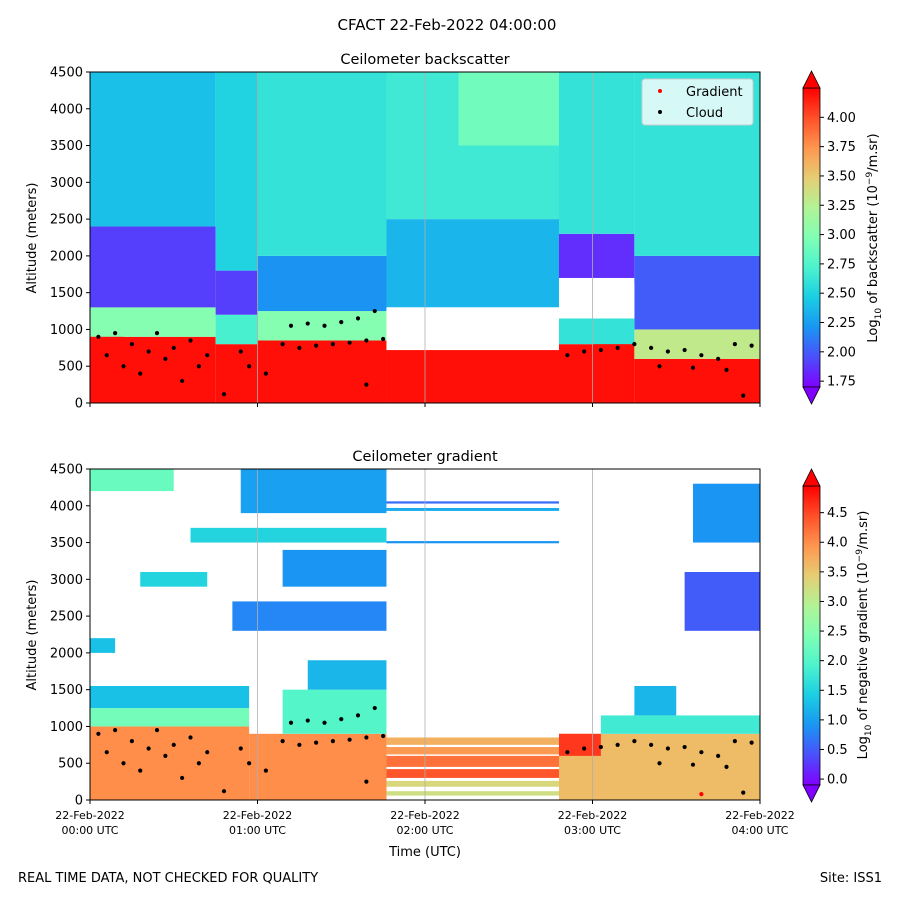 This screenshot has width=900, height=900. Describe the element at coordinates (873, 246) in the screenshot. I see `colorbar-label-mid: of backscatter (10` at that location.